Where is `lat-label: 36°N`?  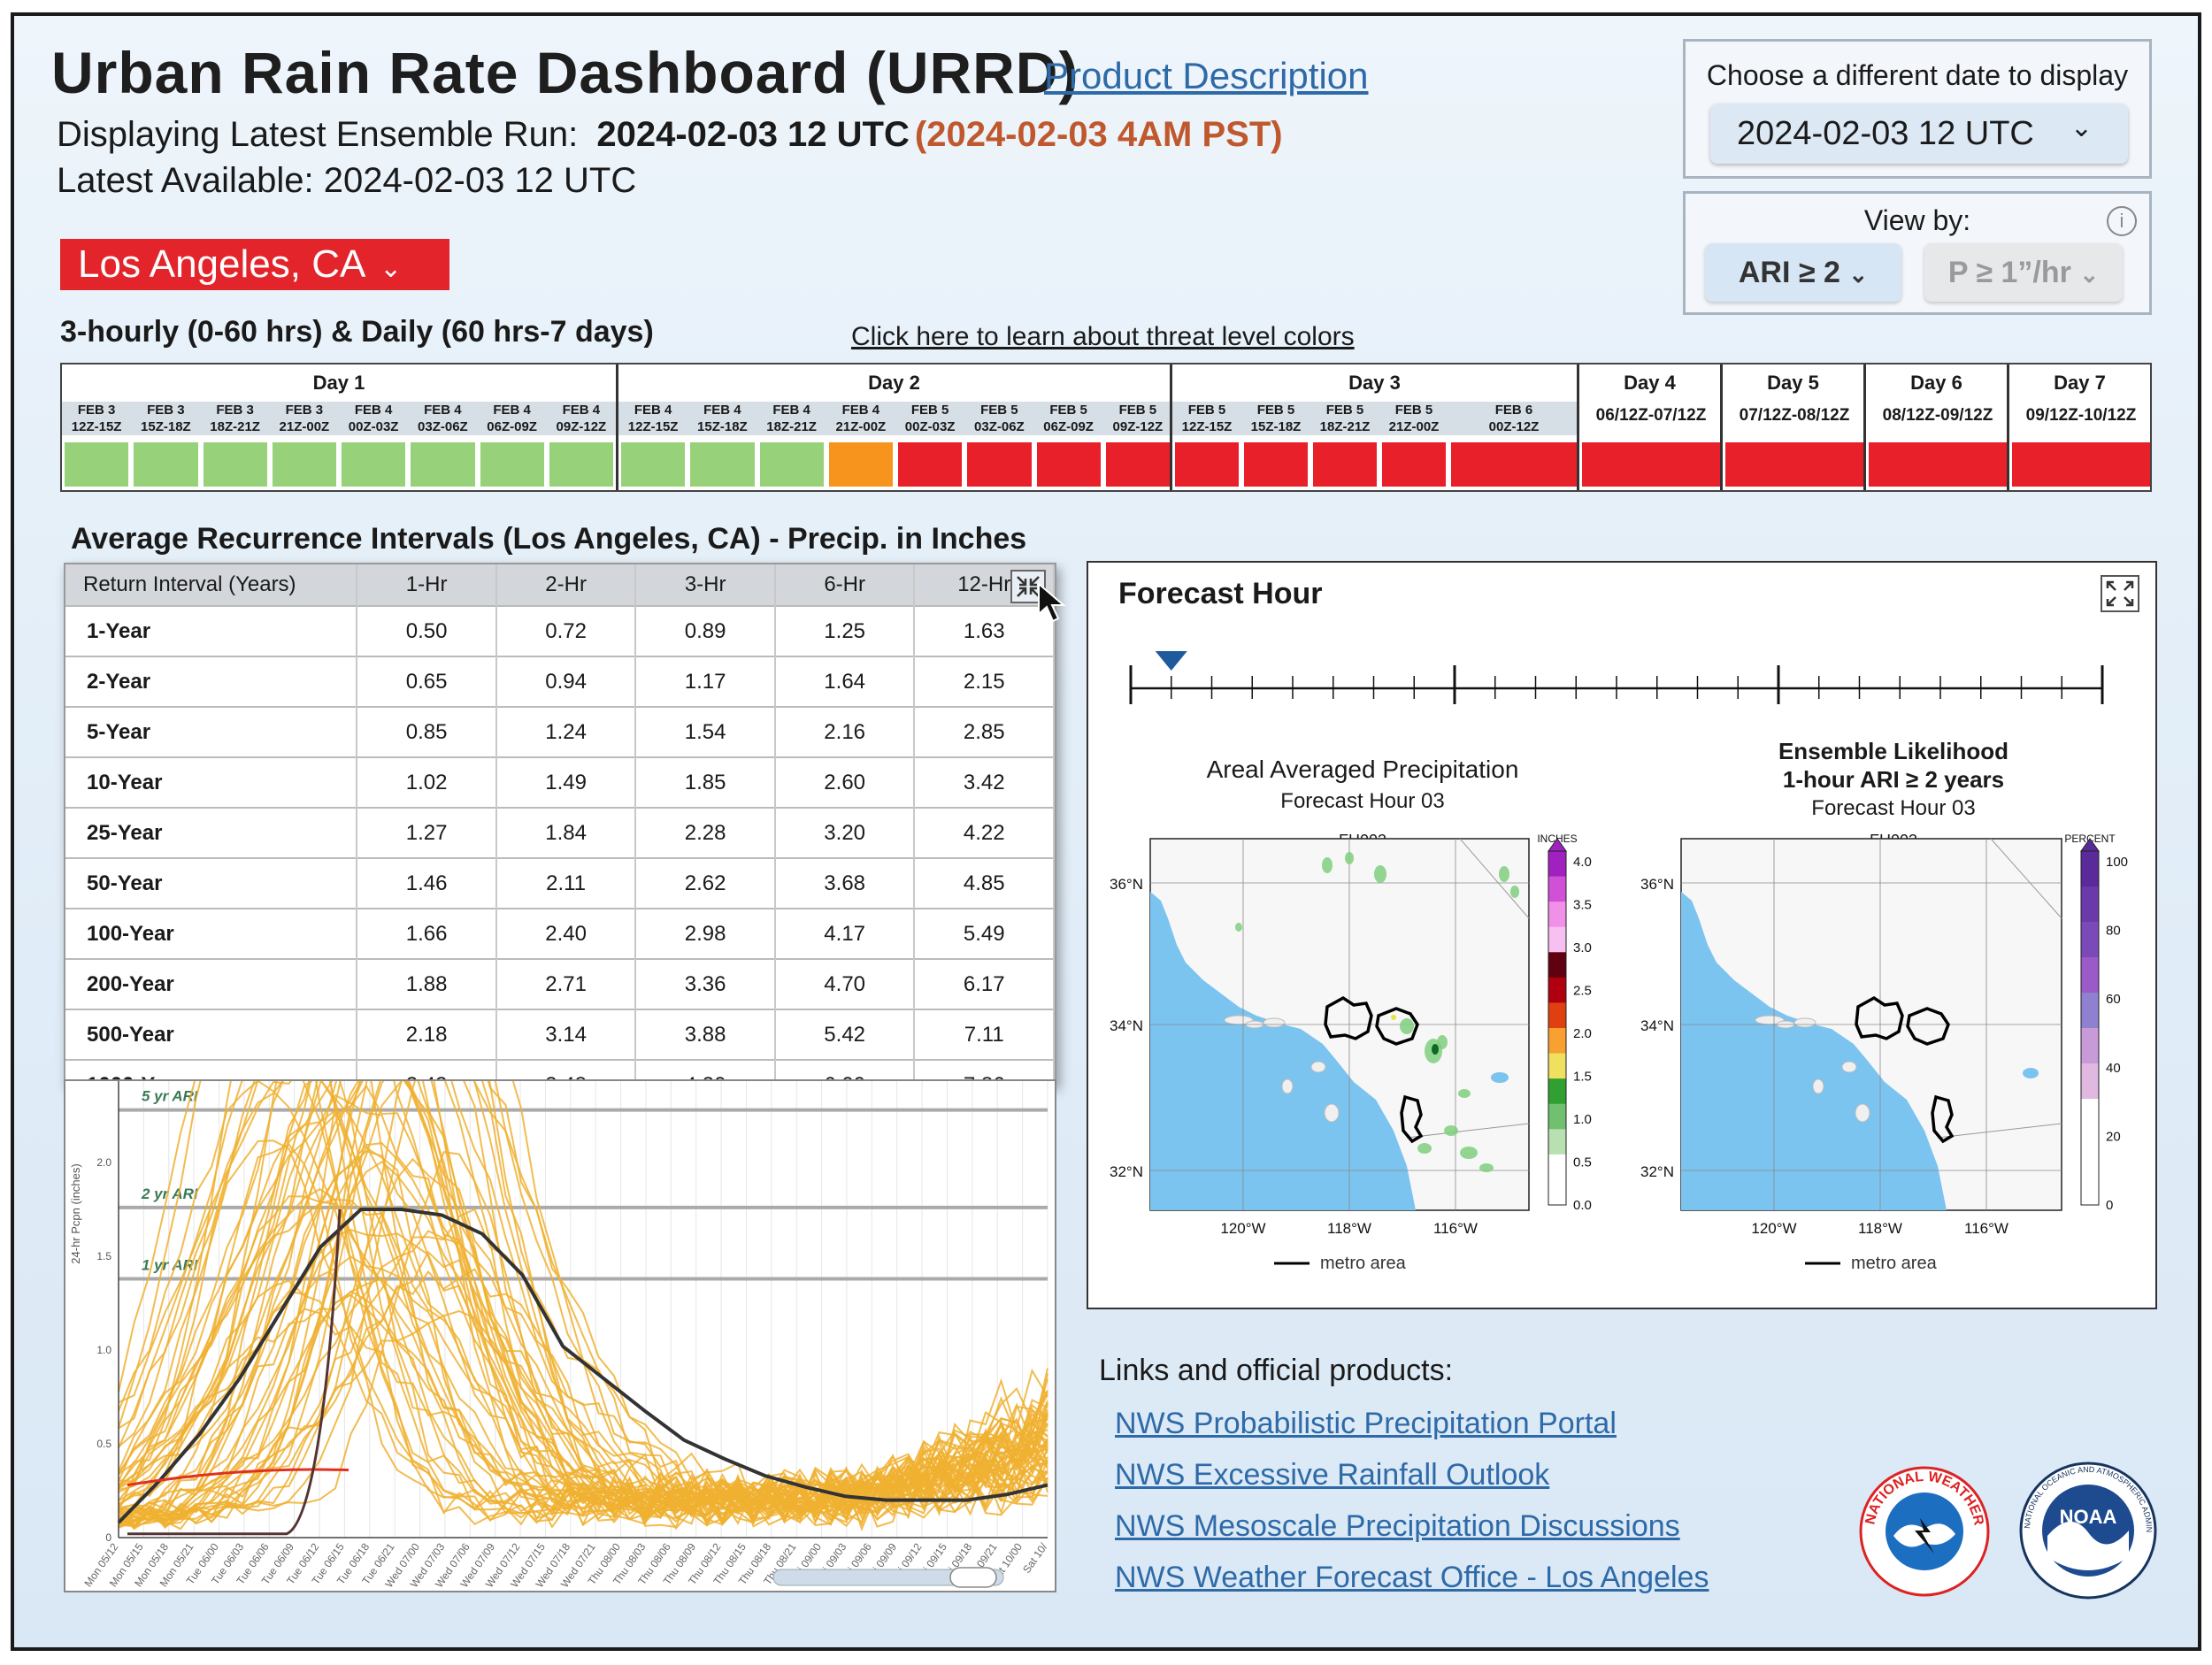 lat-label: 36°N is located at coordinates (1127, 884).